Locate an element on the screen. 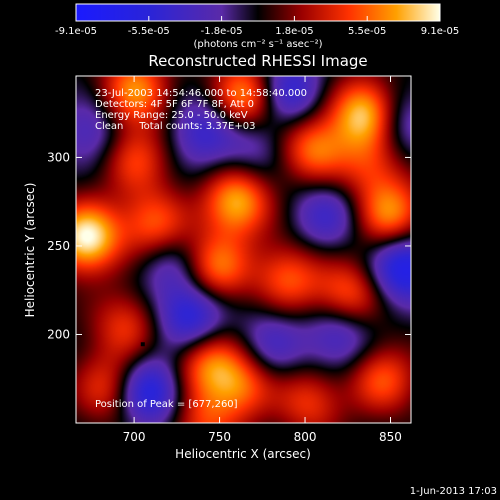 This screenshot has width=500, height=500. annotation-clean-counts: Clean Total counts: 3.37E+03 is located at coordinates (175, 126).